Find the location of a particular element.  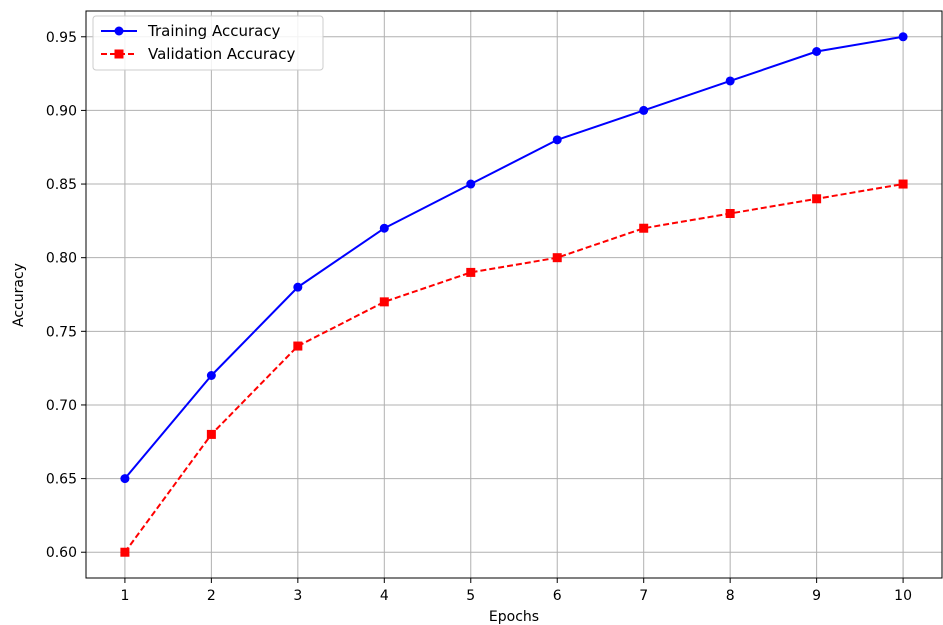

y-tick-label: 0.65 is located at coordinates (61, 480).